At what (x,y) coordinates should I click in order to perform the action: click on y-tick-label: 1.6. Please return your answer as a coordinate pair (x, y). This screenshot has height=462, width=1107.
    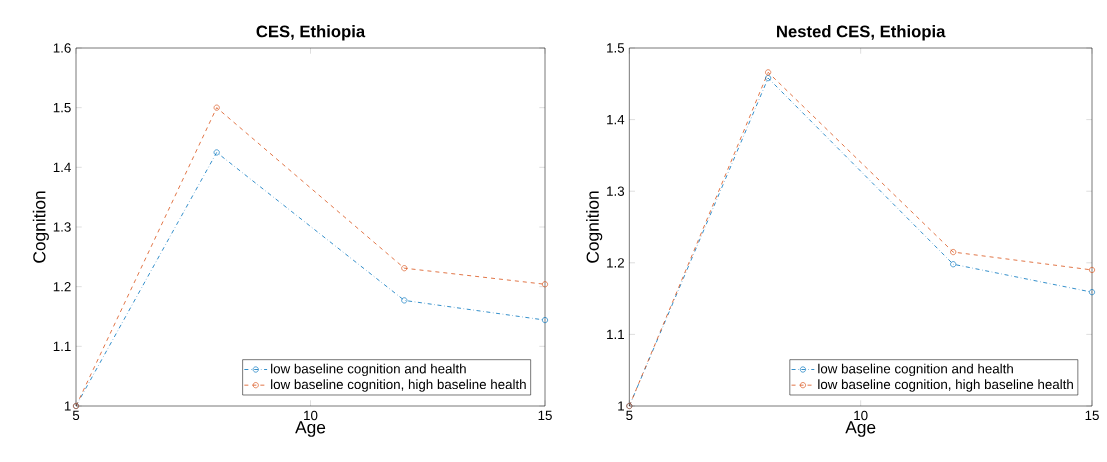
    Looking at the image, I should click on (62, 48).